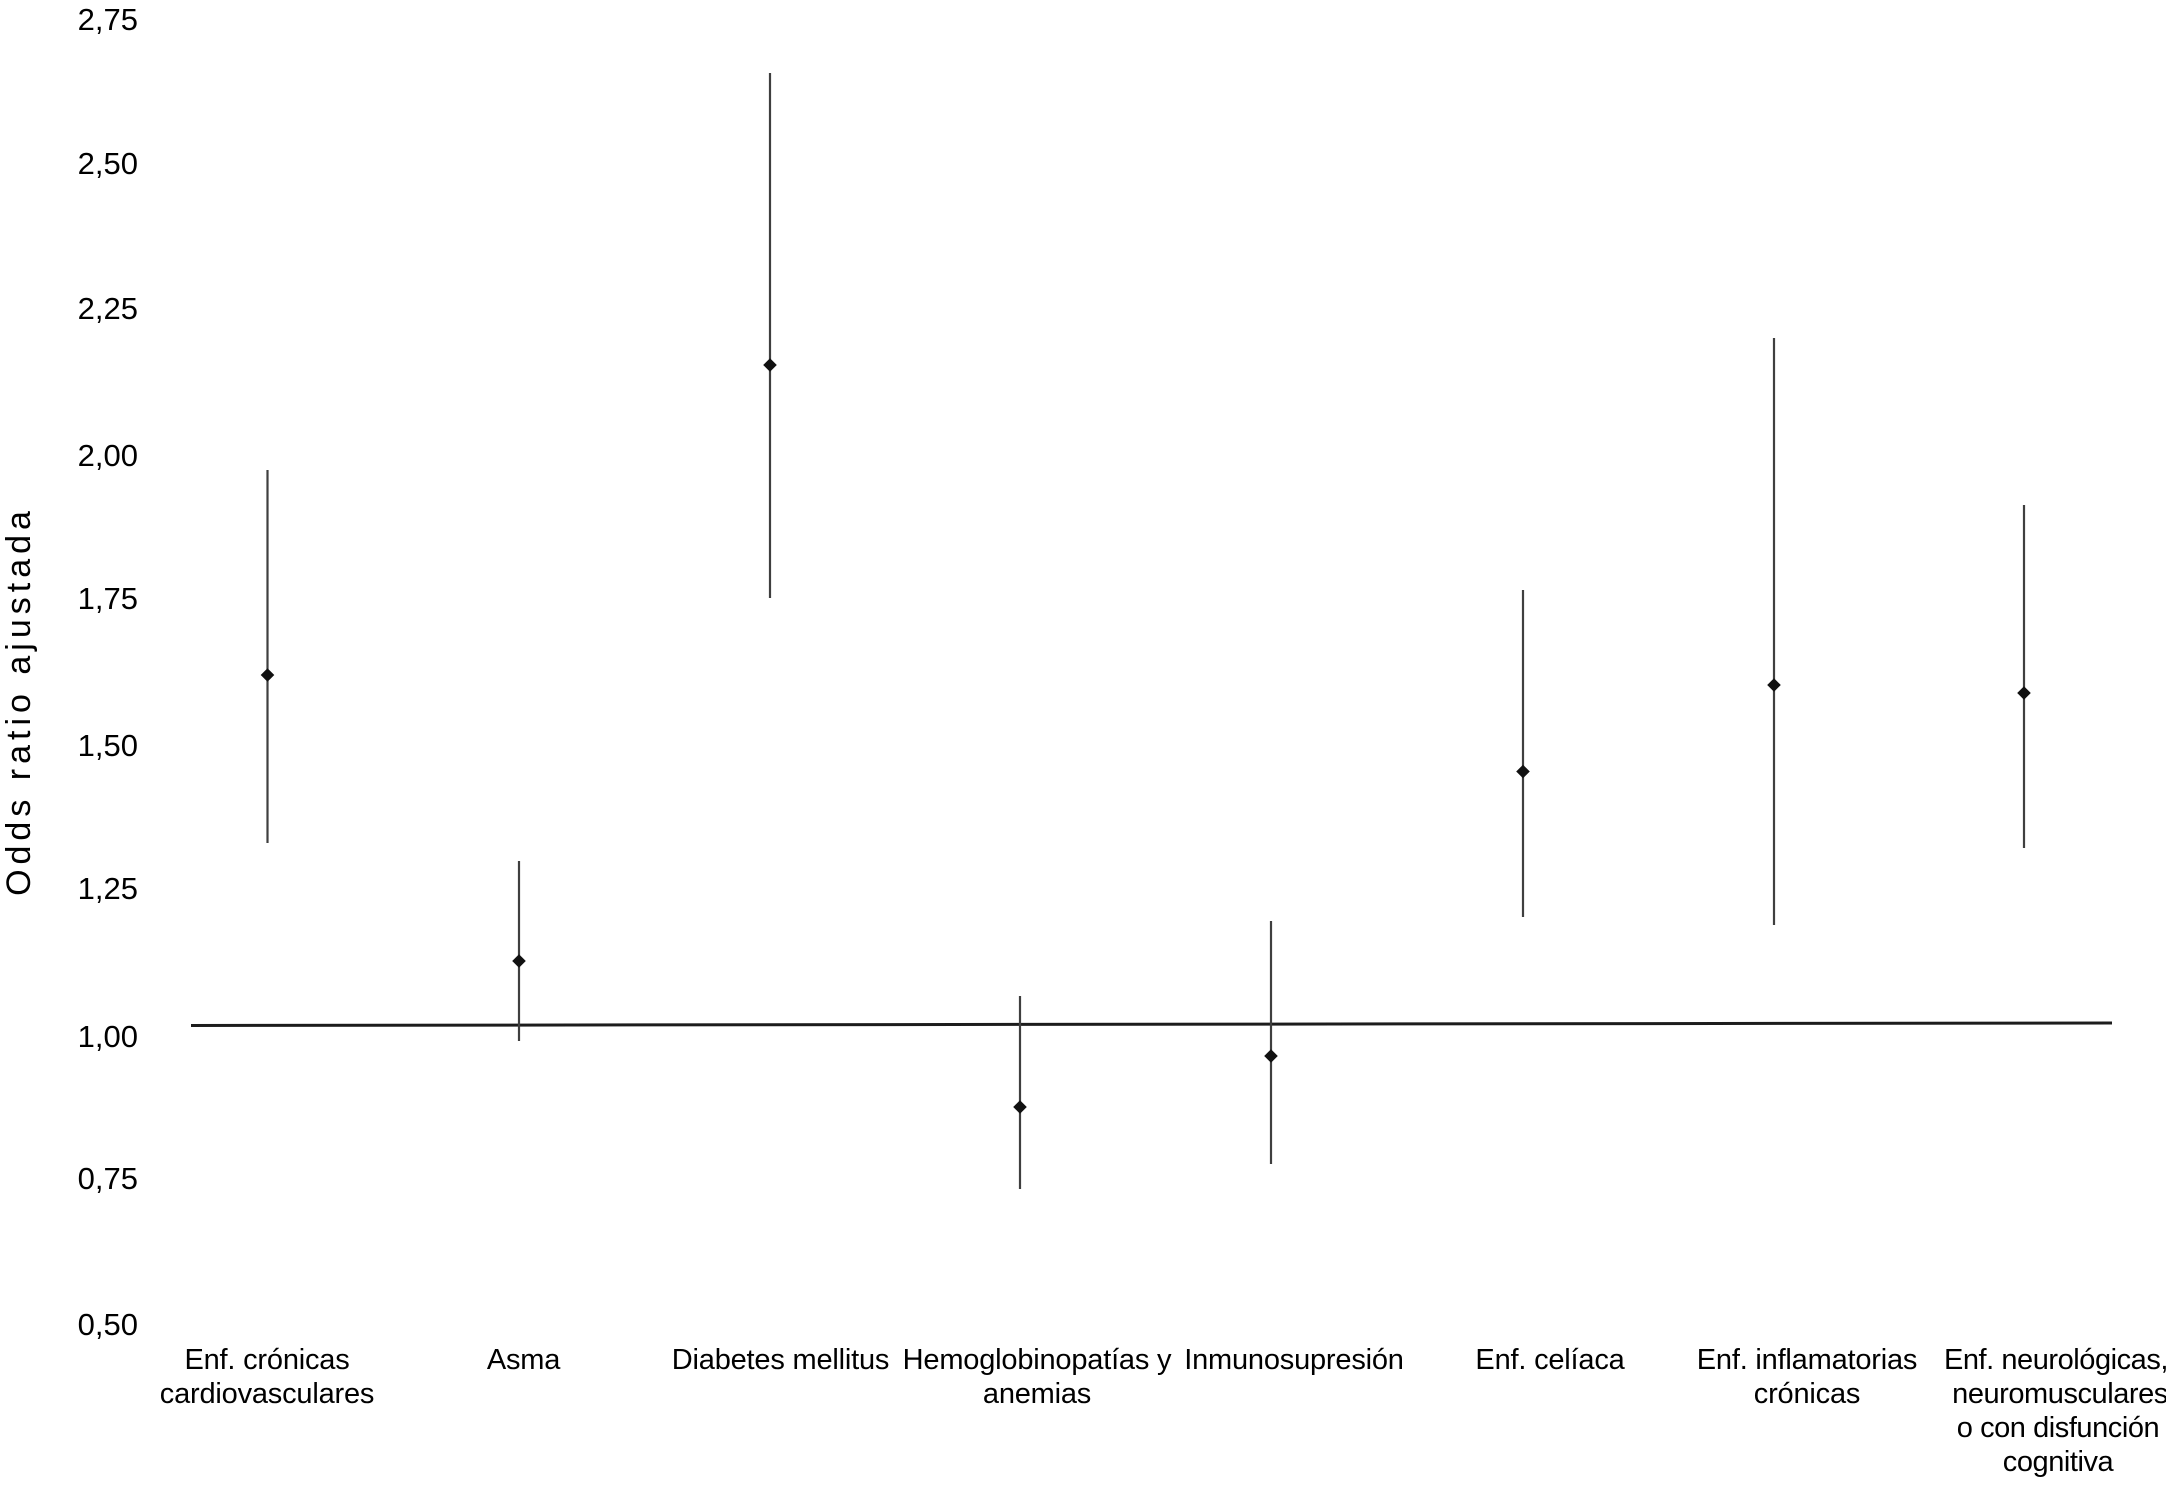 The image size is (2166, 1493). What do you see at coordinates (108, 163) in the screenshot?
I see `svg-text: 2,50` at bounding box center [108, 163].